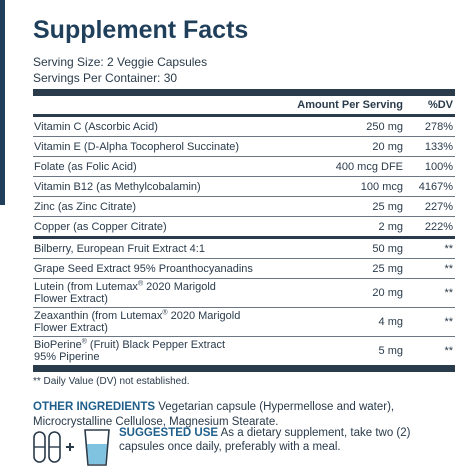 The image size is (458, 474). Describe the element at coordinates (244, 237) in the screenshot. I see `section-rule` at that location.